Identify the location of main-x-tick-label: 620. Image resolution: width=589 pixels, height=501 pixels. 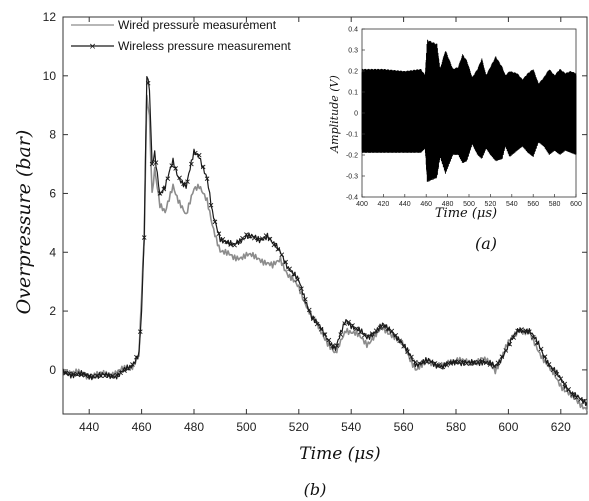
(561, 427).